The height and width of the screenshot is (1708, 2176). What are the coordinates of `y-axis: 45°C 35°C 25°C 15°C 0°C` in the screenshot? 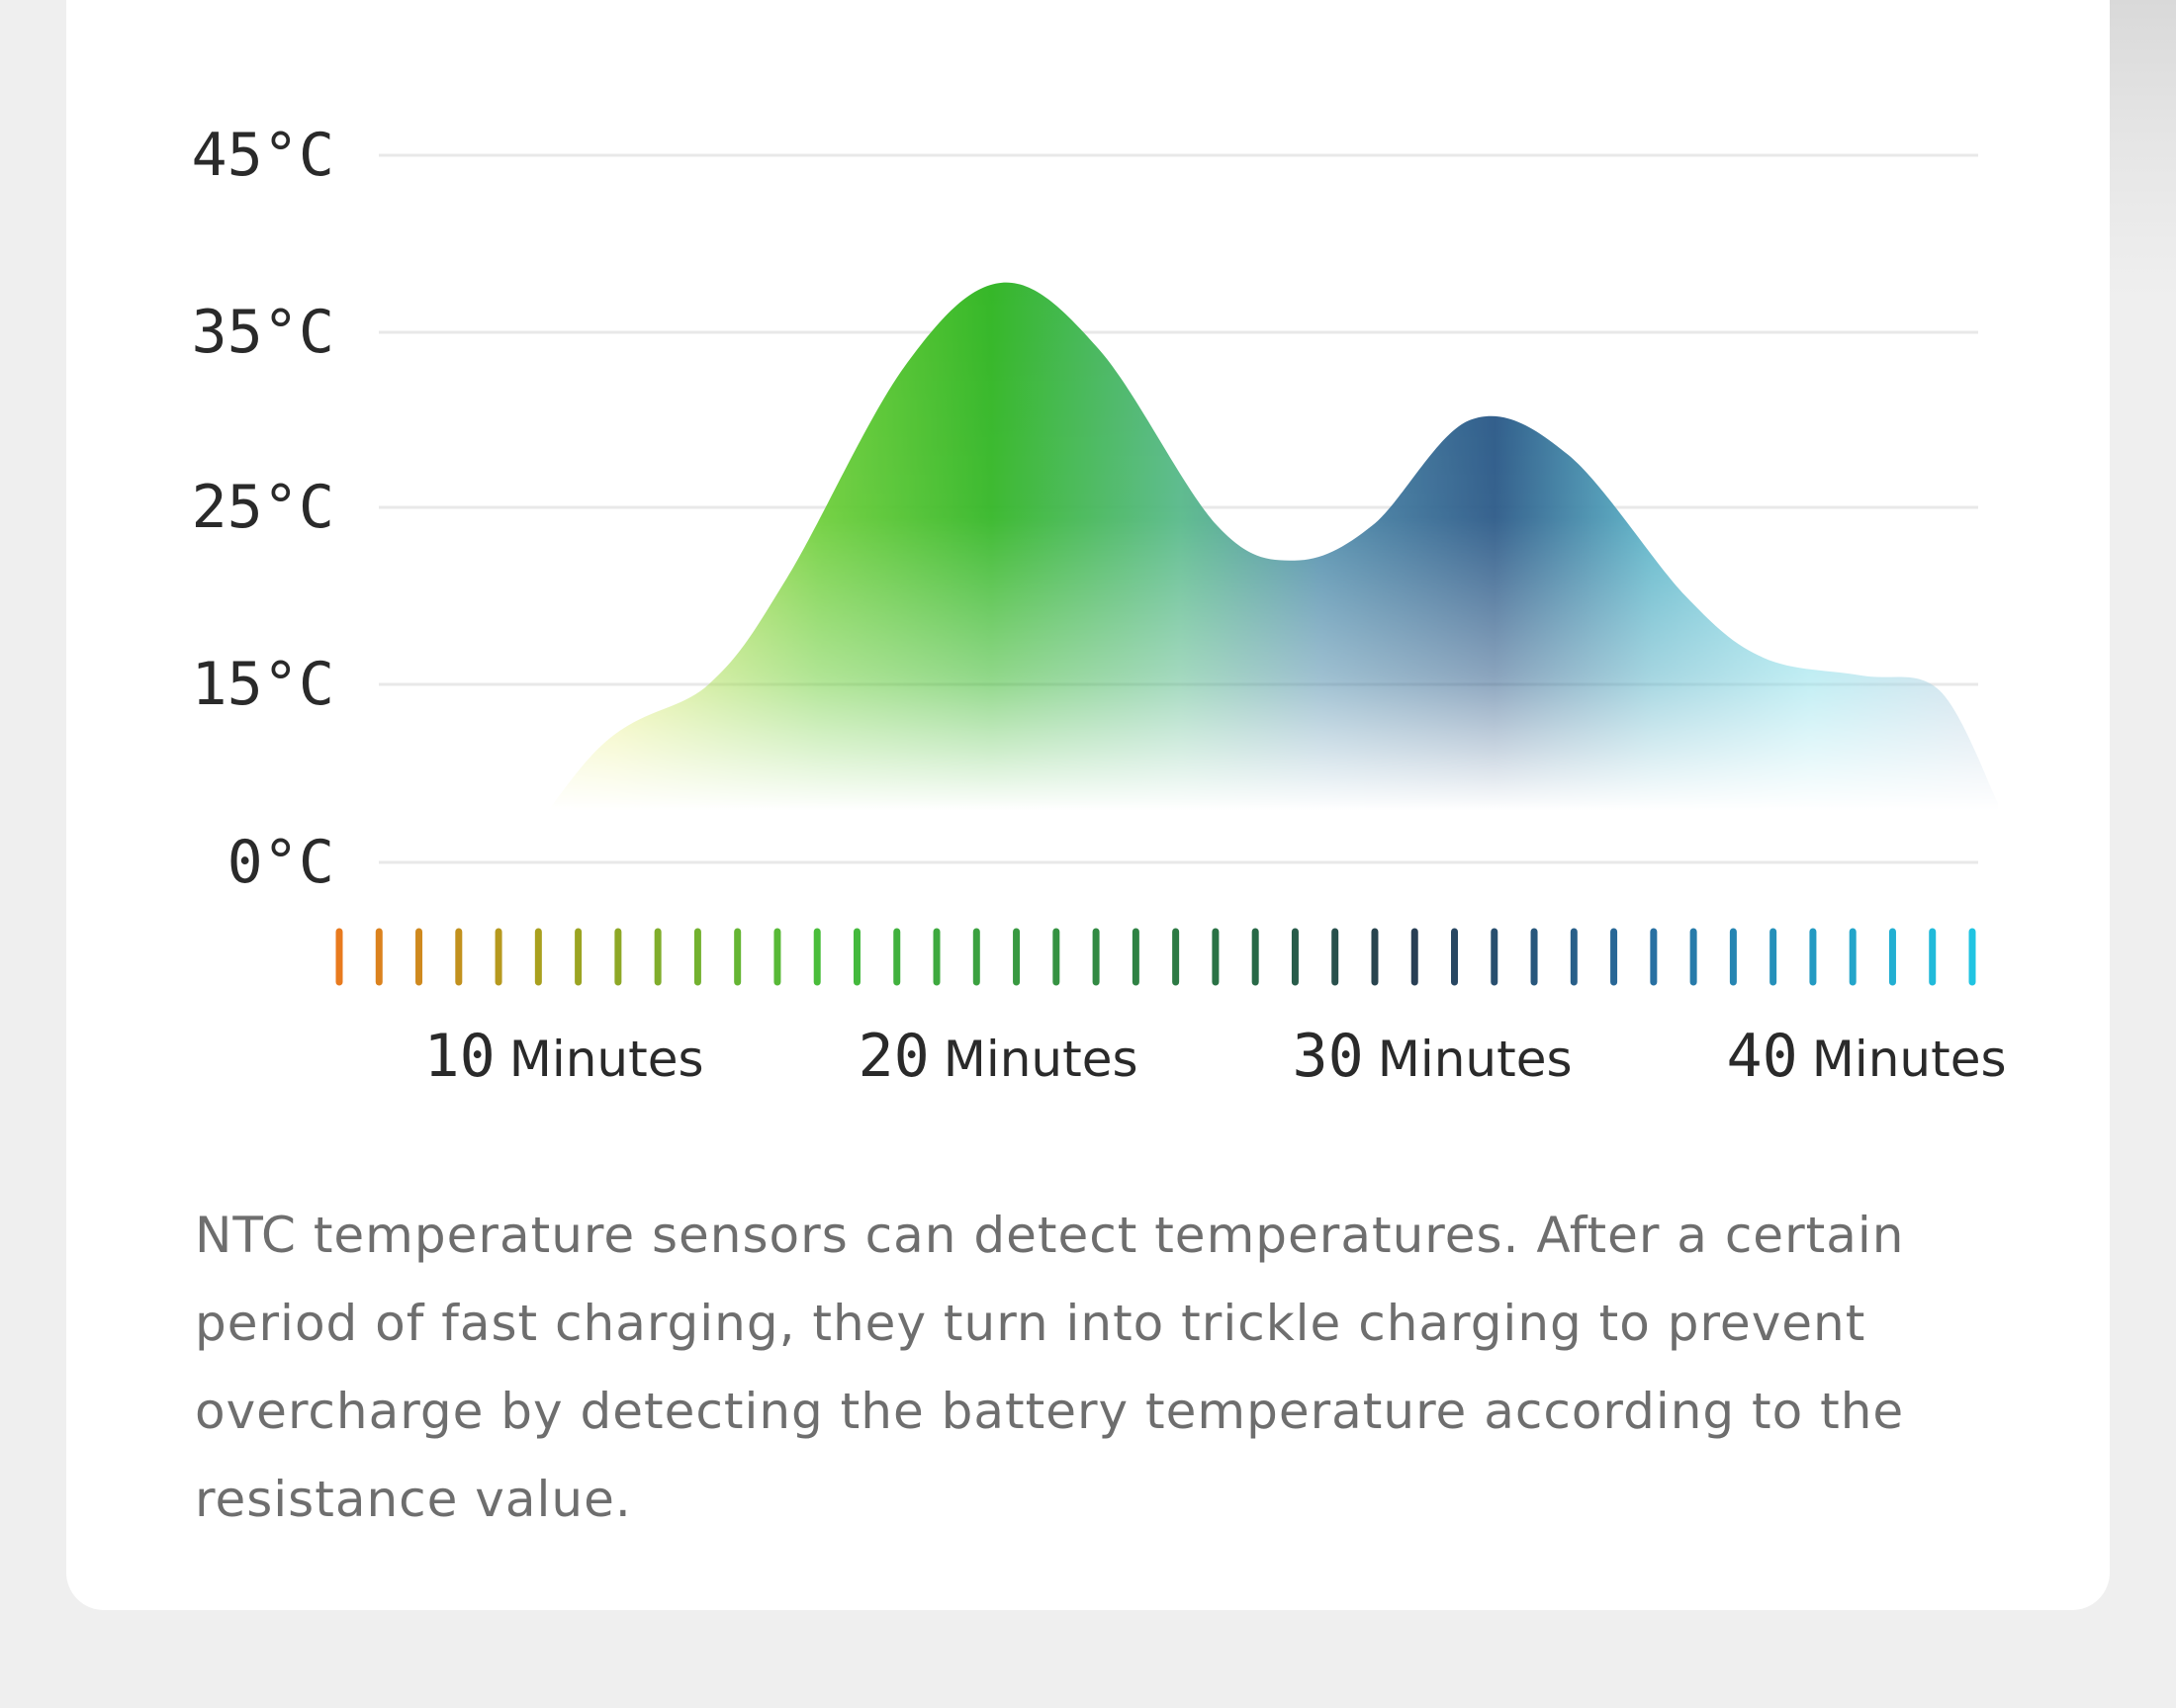 It's located at (263, 509).